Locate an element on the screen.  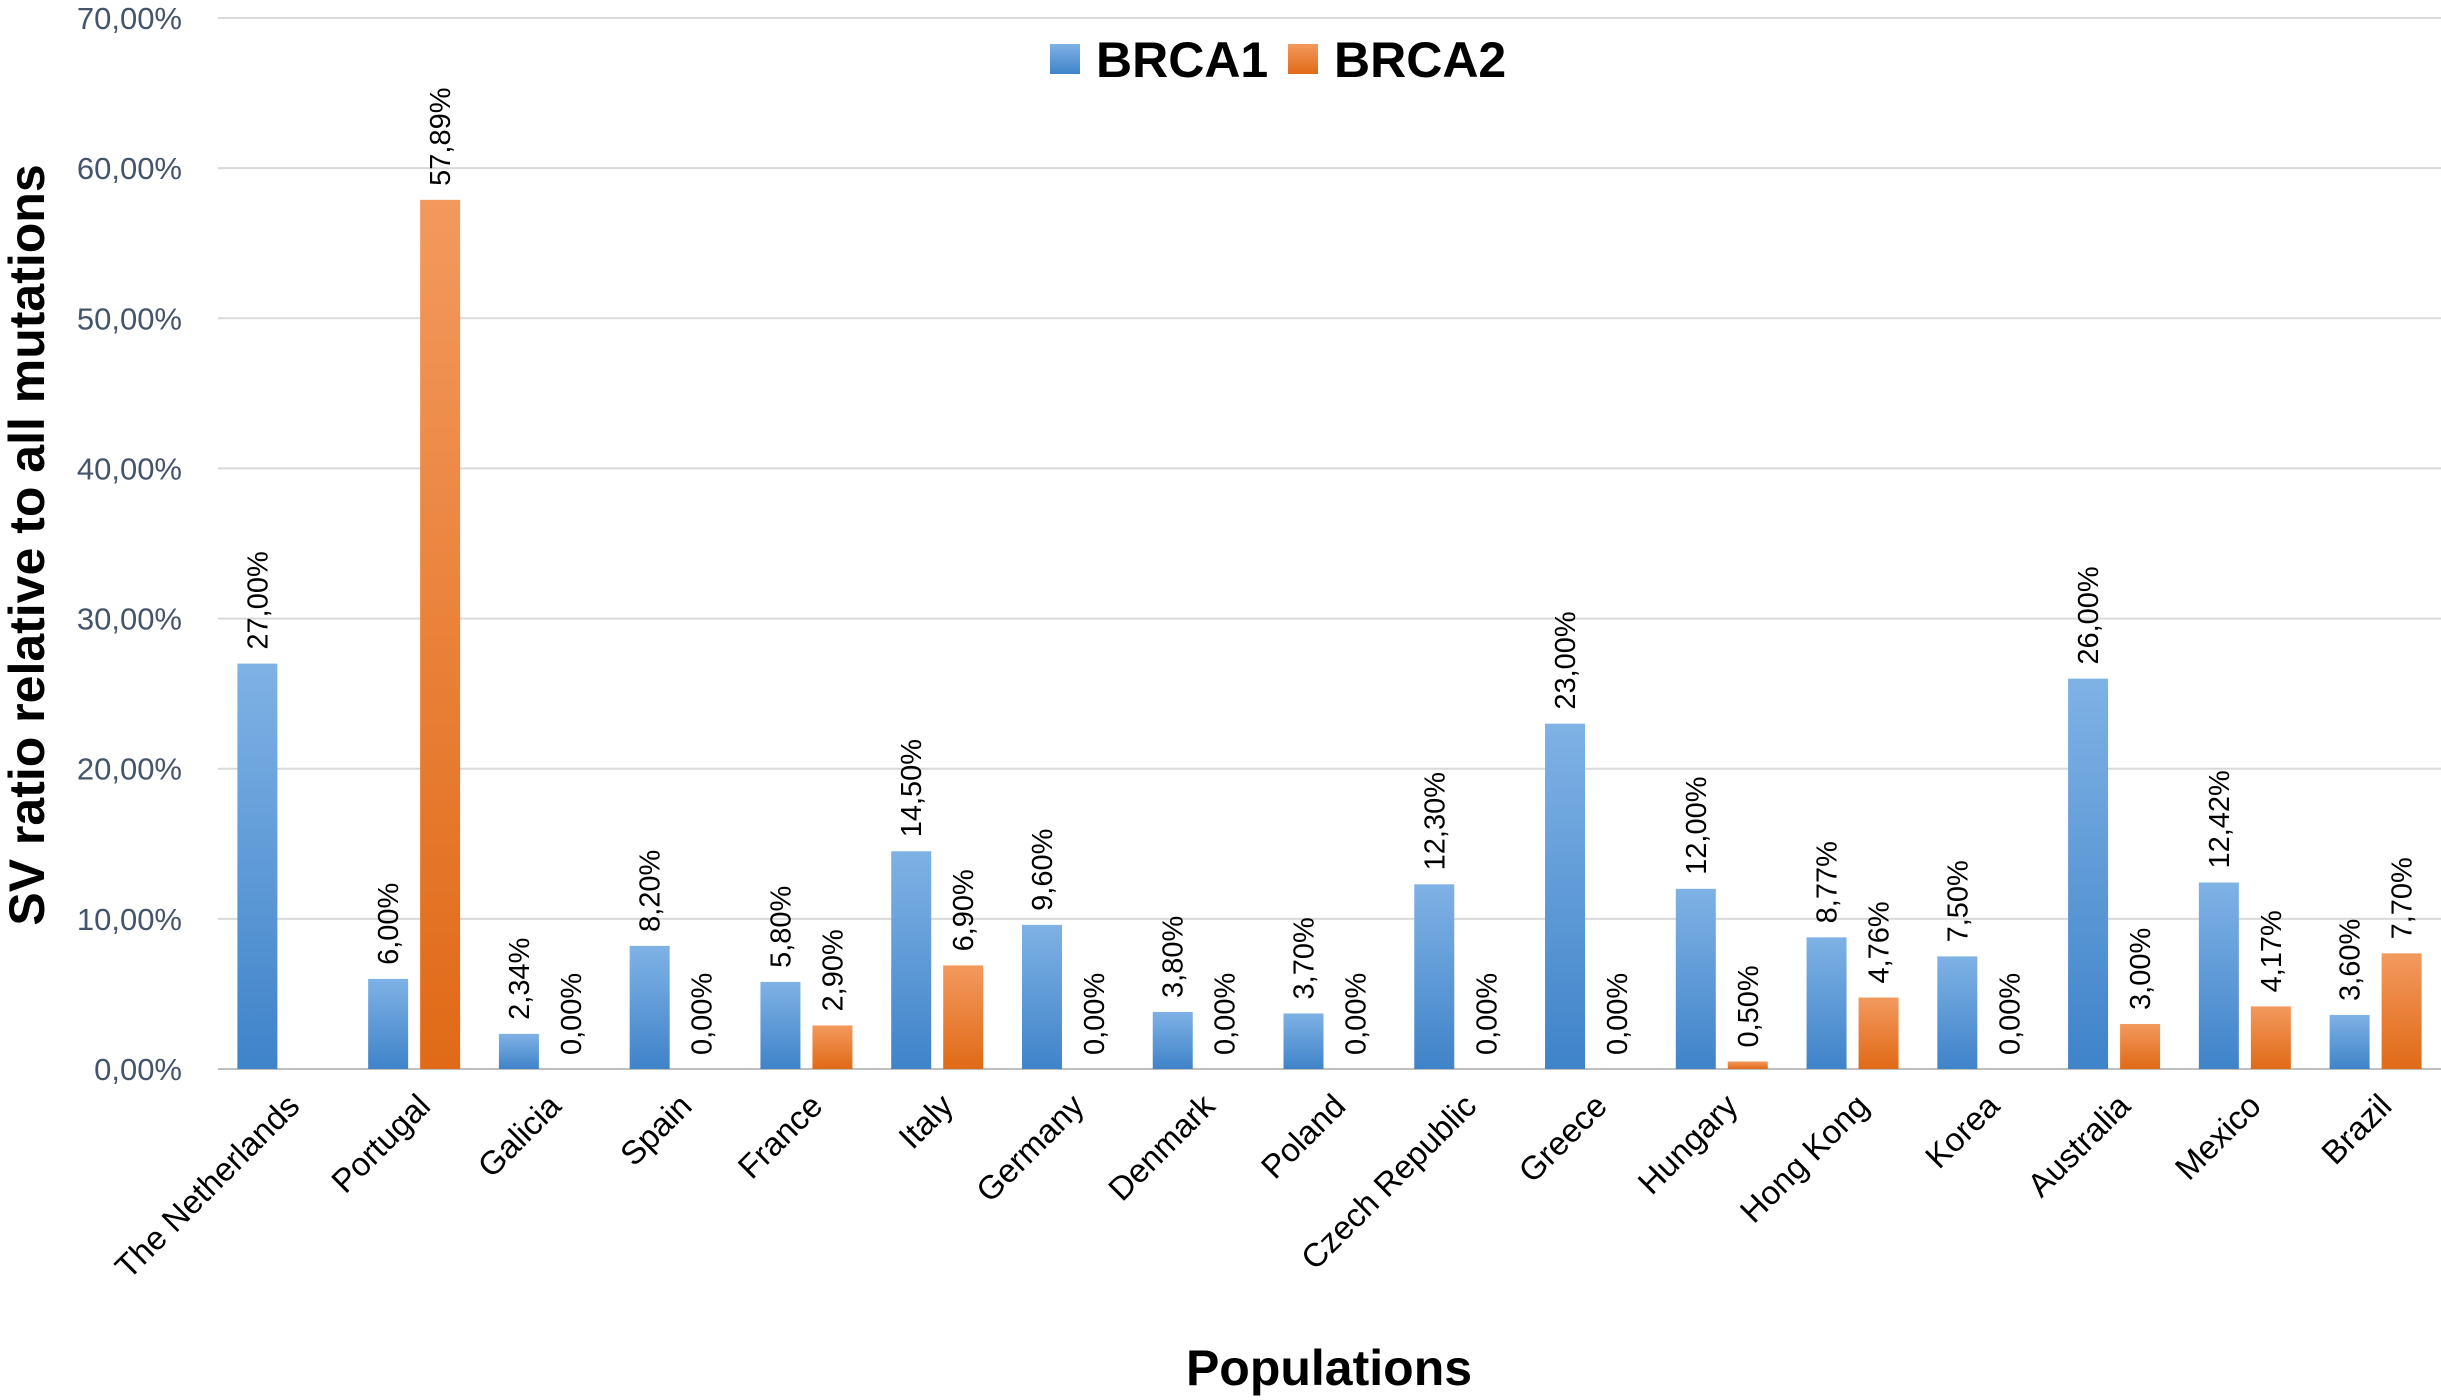
y-axis-label: SV ratio relative to all mutations is located at coordinates (27, 544).